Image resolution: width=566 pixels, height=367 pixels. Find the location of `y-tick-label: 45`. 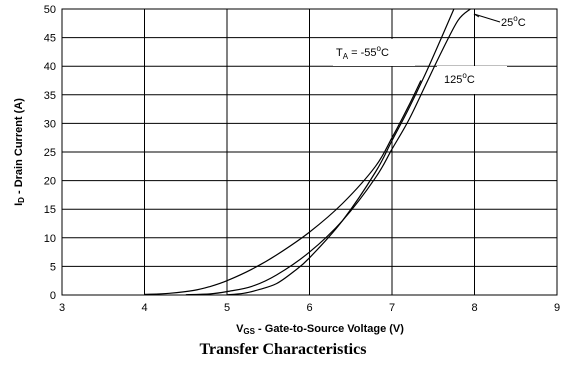

y-tick-label: 45 is located at coordinates (50, 39).